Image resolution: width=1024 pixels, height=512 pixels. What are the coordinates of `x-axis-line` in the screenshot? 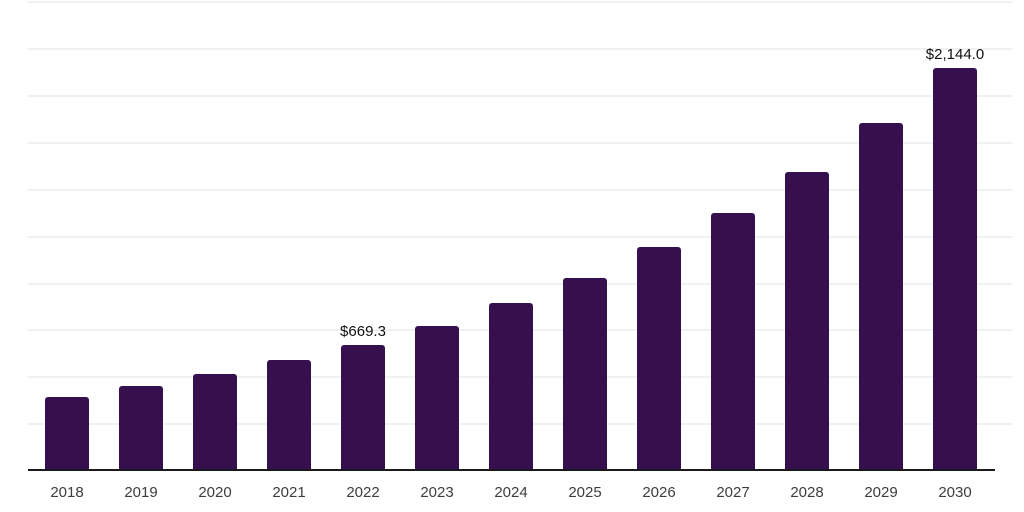 It's located at (511, 470).